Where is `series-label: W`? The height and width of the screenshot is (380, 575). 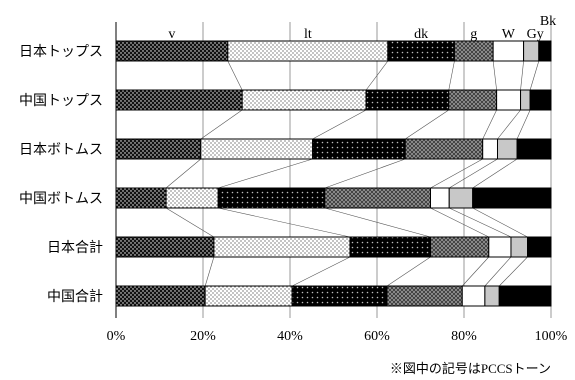
series-label: W is located at coordinates (509, 34).